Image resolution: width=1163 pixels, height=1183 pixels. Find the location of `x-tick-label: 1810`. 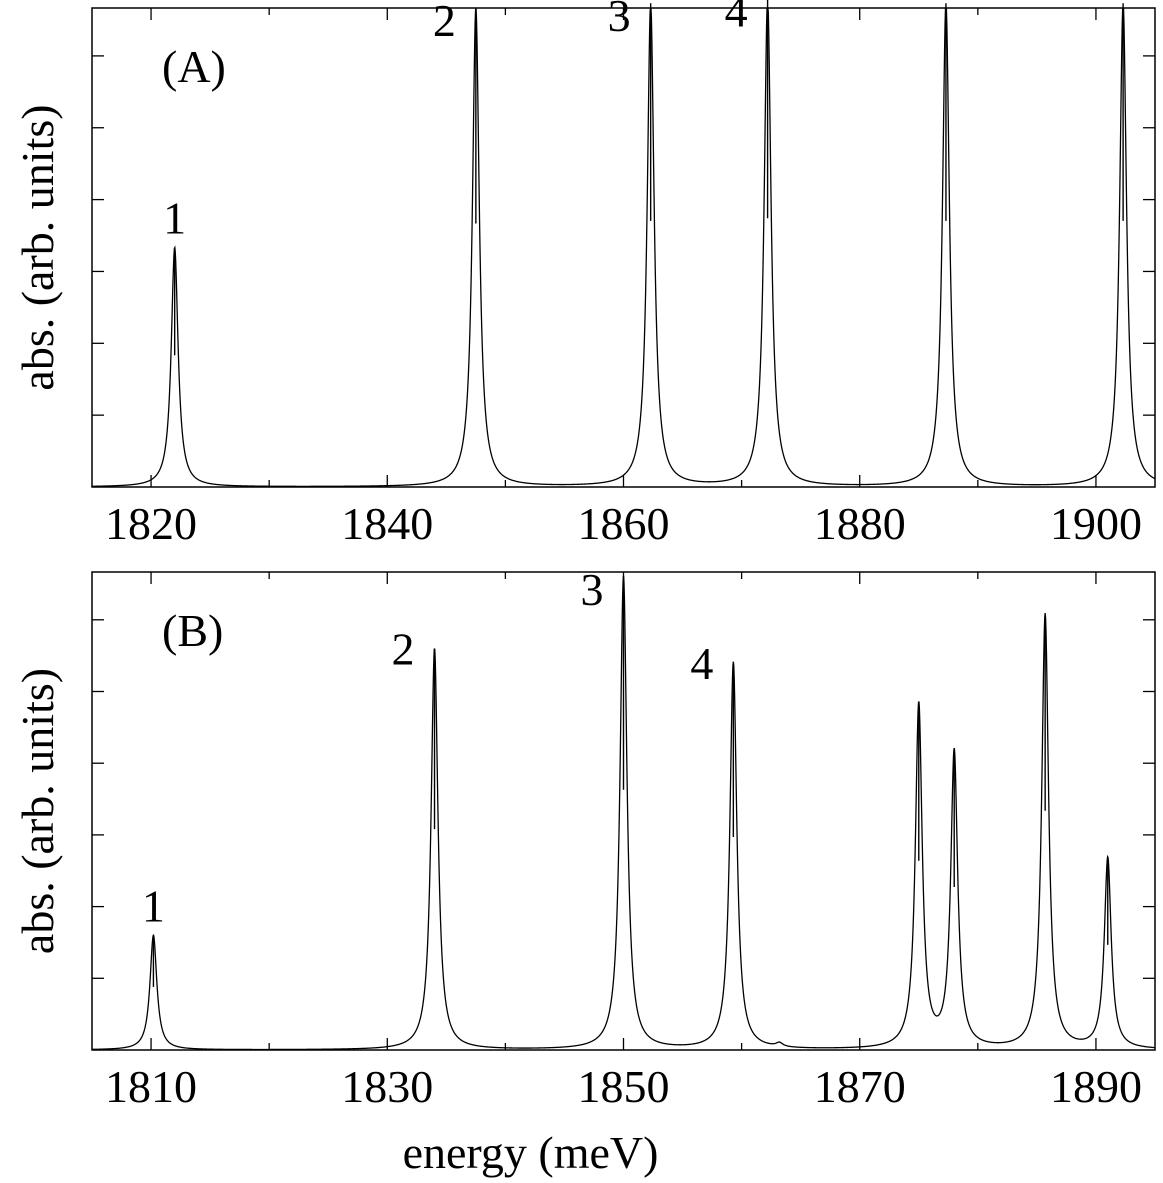

x-tick-label: 1810 is located at coordinates (151, 1086).